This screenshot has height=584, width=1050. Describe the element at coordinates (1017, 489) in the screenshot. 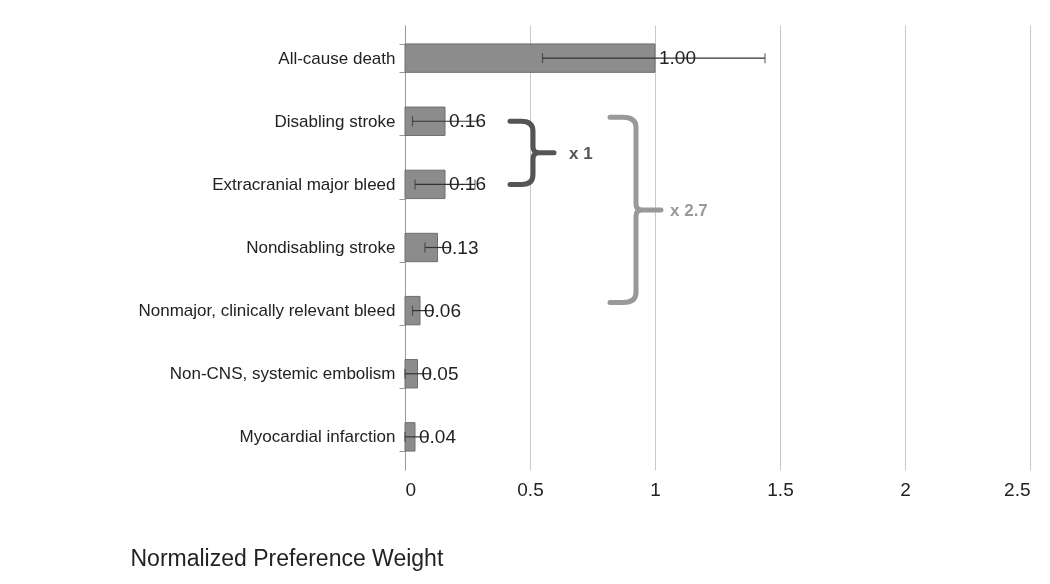

I see `x-tick-label: 2.5` at that location.